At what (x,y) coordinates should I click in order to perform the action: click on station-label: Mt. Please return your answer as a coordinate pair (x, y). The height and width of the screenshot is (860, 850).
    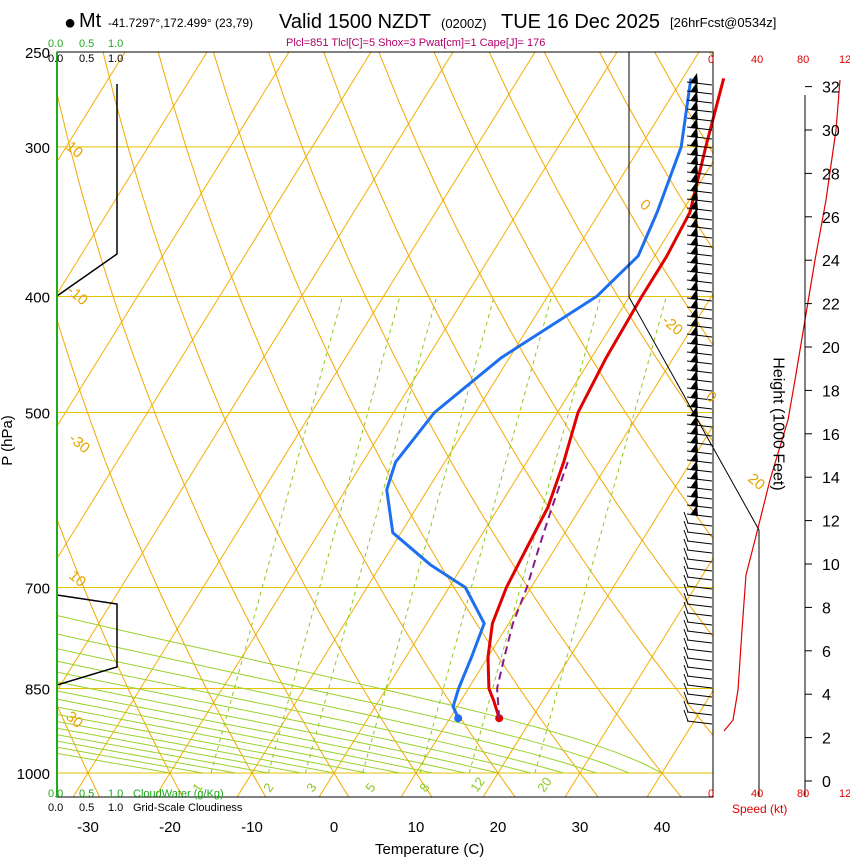
    Looking at the image, I should click on (90, 21).